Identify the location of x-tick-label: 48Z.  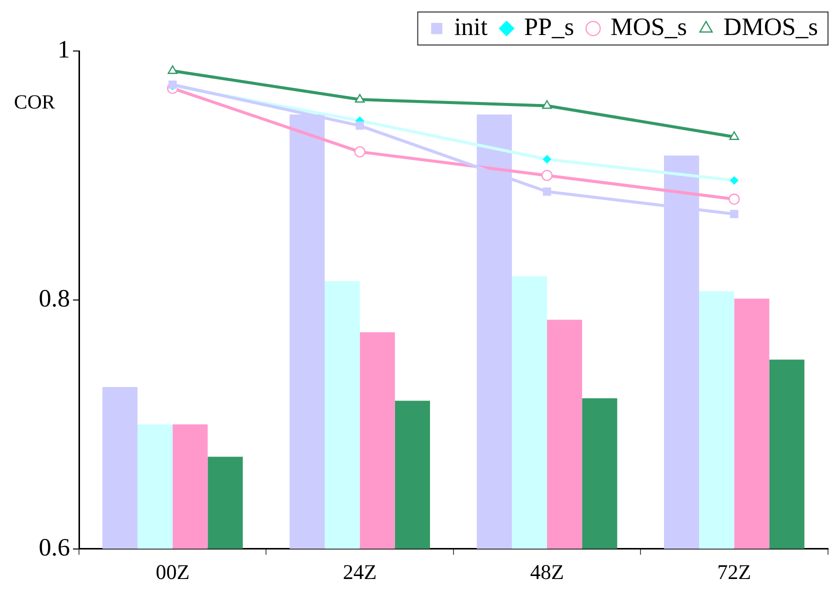
(547, 572).